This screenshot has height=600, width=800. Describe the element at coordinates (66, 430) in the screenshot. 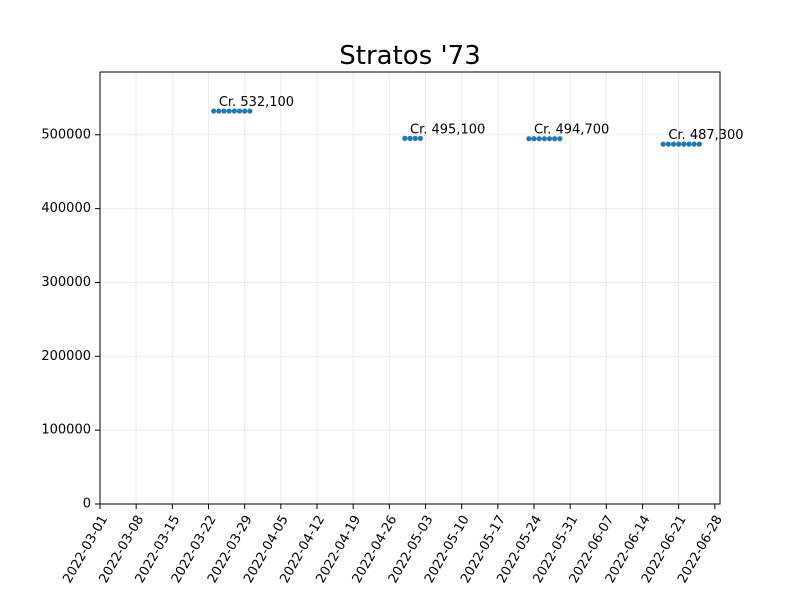

I see `y-tick-label: 100000` at that location.